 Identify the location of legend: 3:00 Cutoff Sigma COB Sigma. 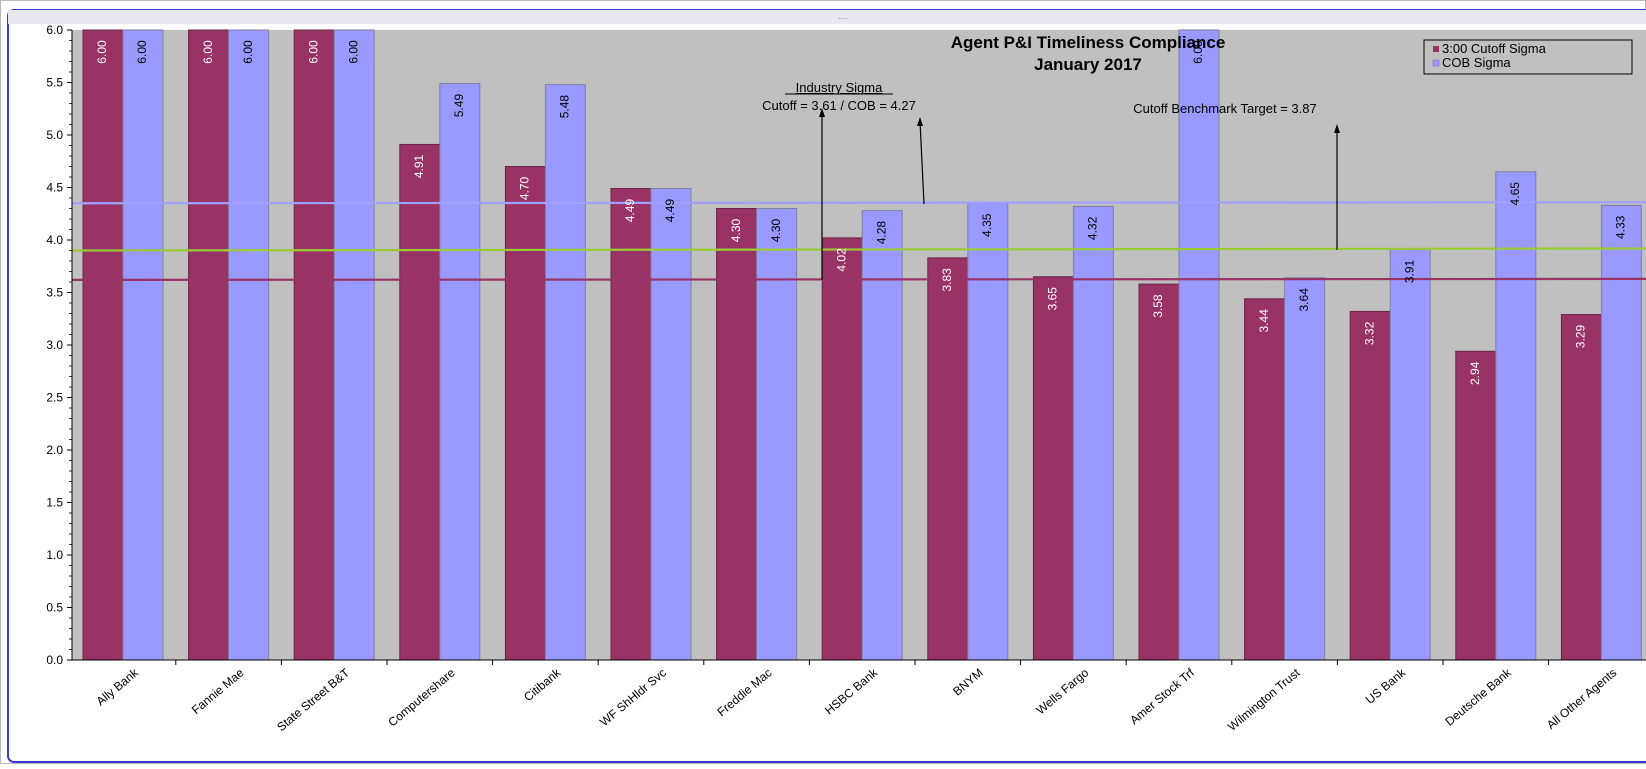
(1528, 57).